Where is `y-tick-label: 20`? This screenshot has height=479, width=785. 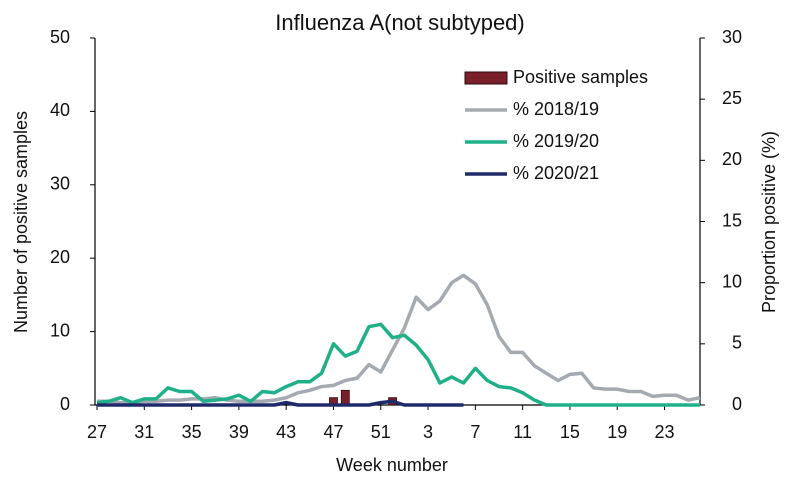 y-tick-label: 20 is located at coordinates (60, 257).